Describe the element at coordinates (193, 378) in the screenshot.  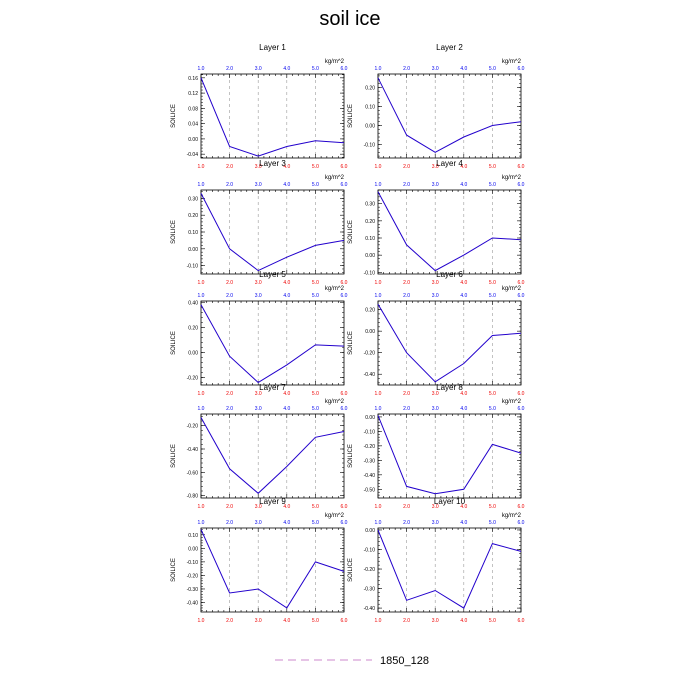
I see `y-tick-label: -0.20` at that location.